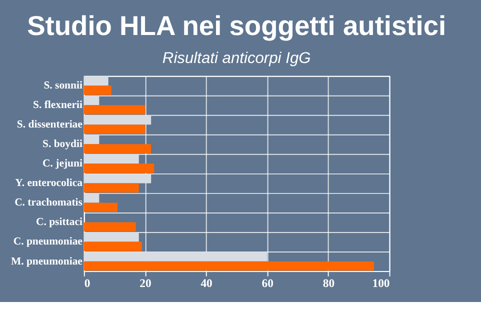 Image resolution: width=481 pixels, height=320 pixels. What do you see at coordinates (49, 124) in the screenshot?
I see `y-tick-label: S. dissenteriae` at bounding box center [49, 124].